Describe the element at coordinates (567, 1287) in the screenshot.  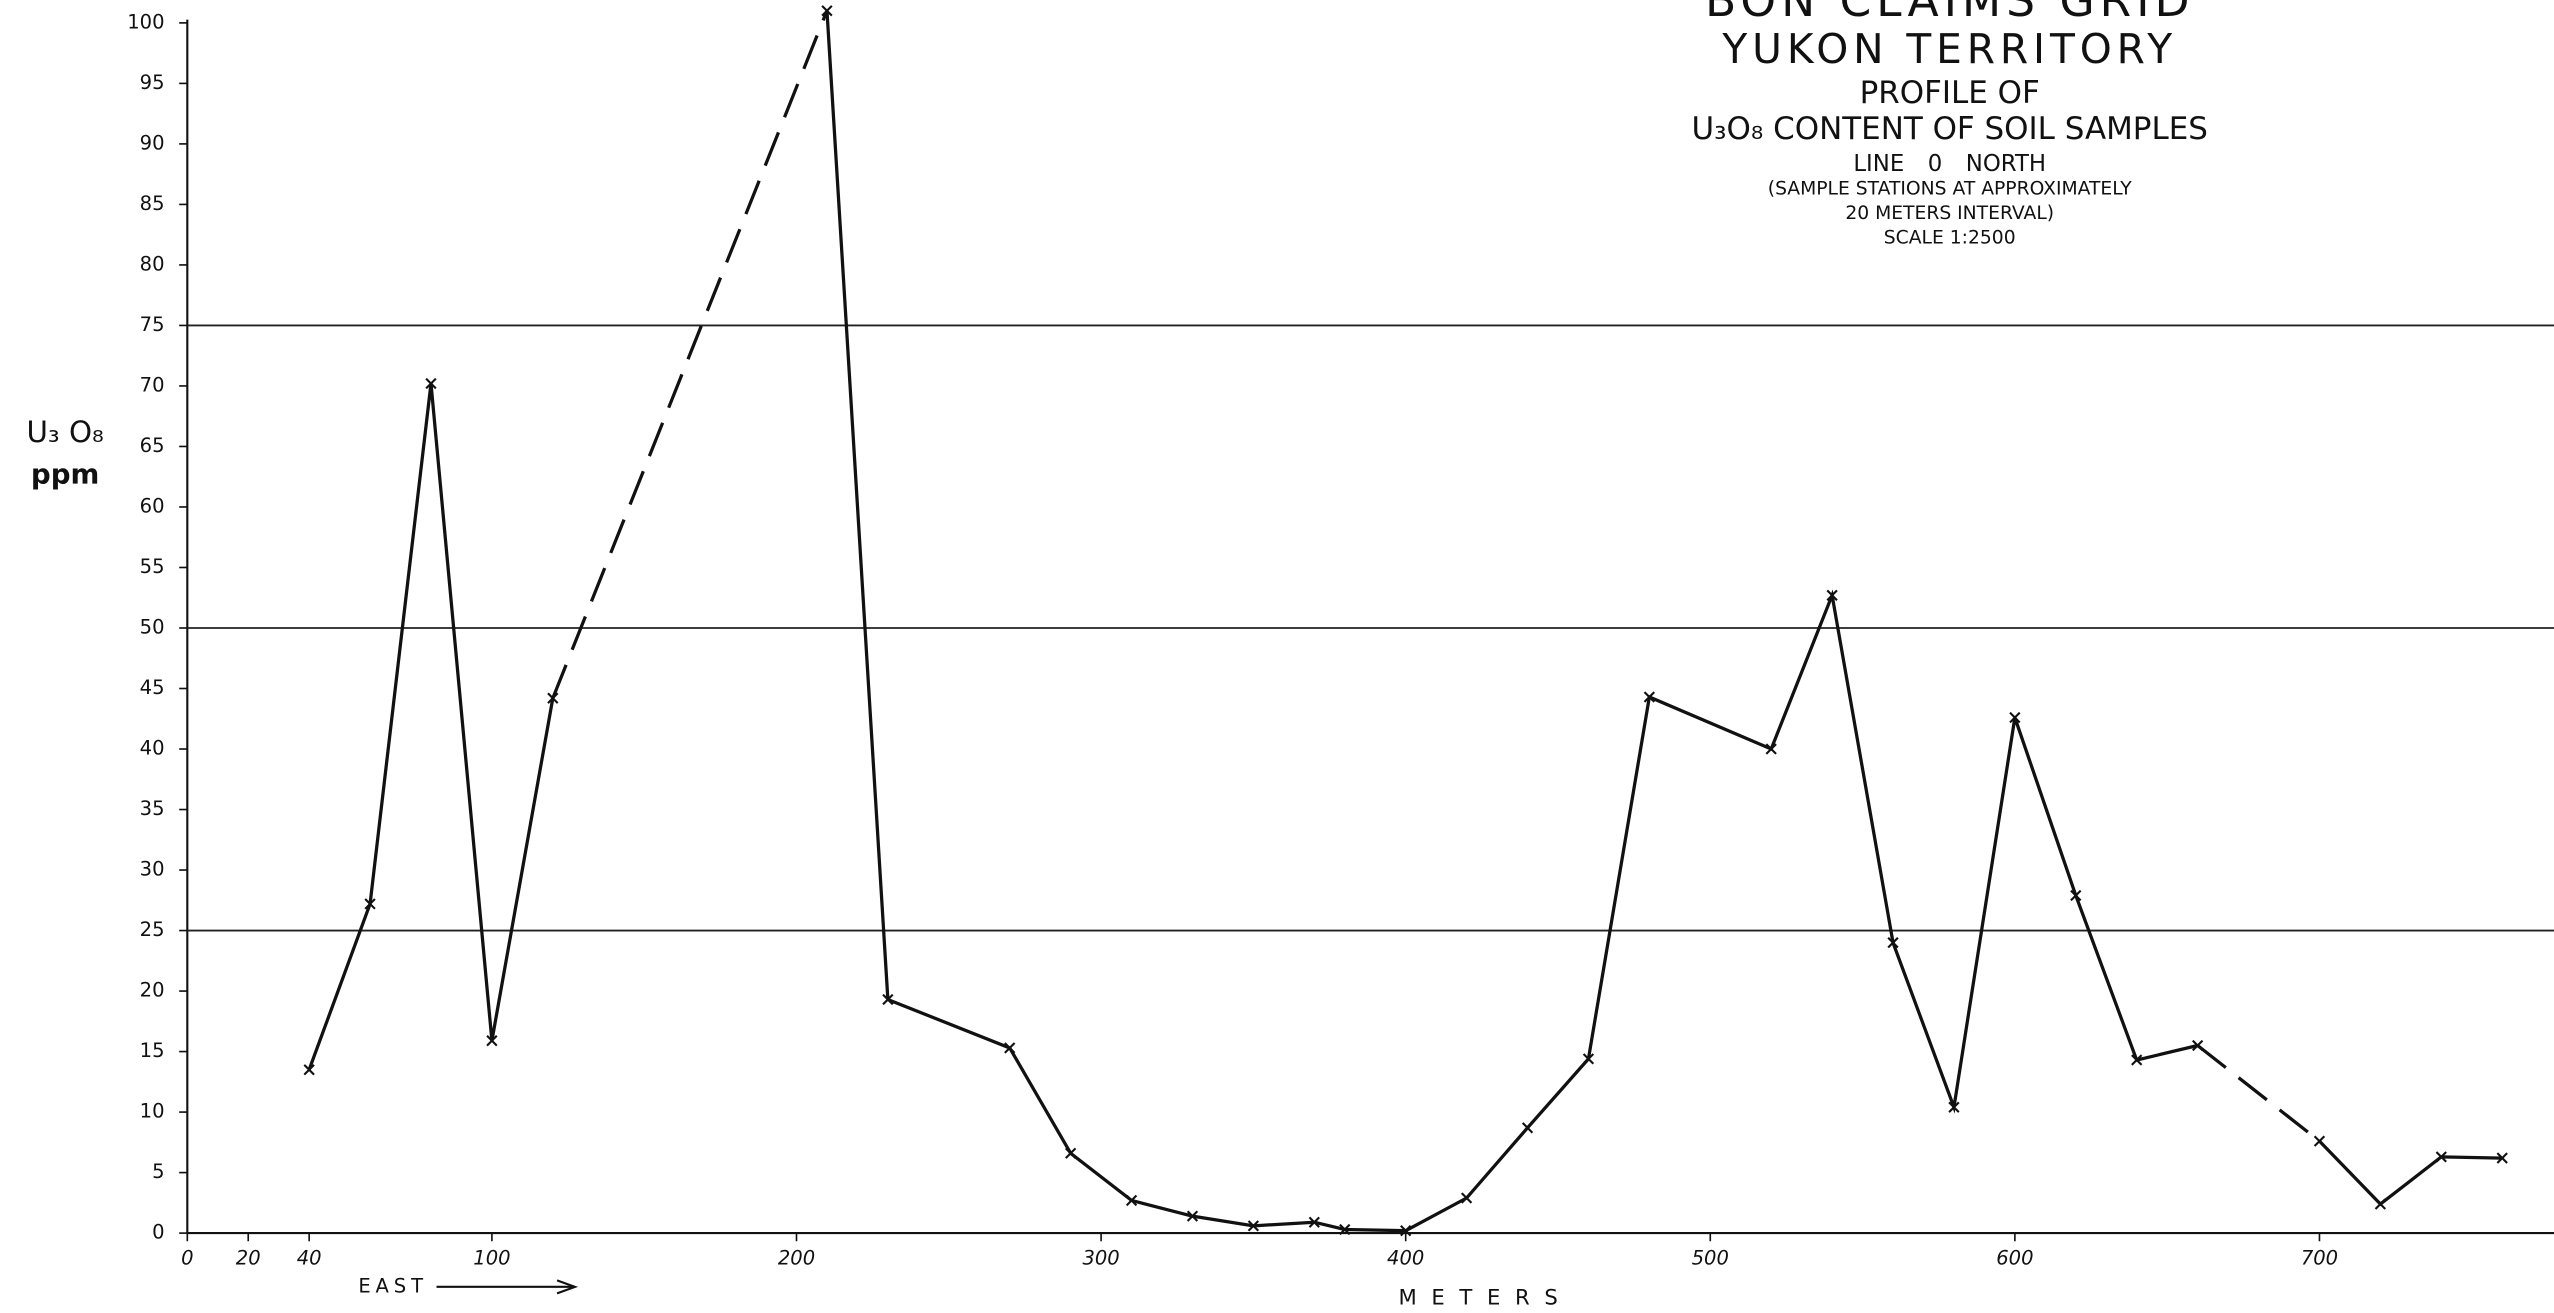
I see `direction-arrow-head` at that location.